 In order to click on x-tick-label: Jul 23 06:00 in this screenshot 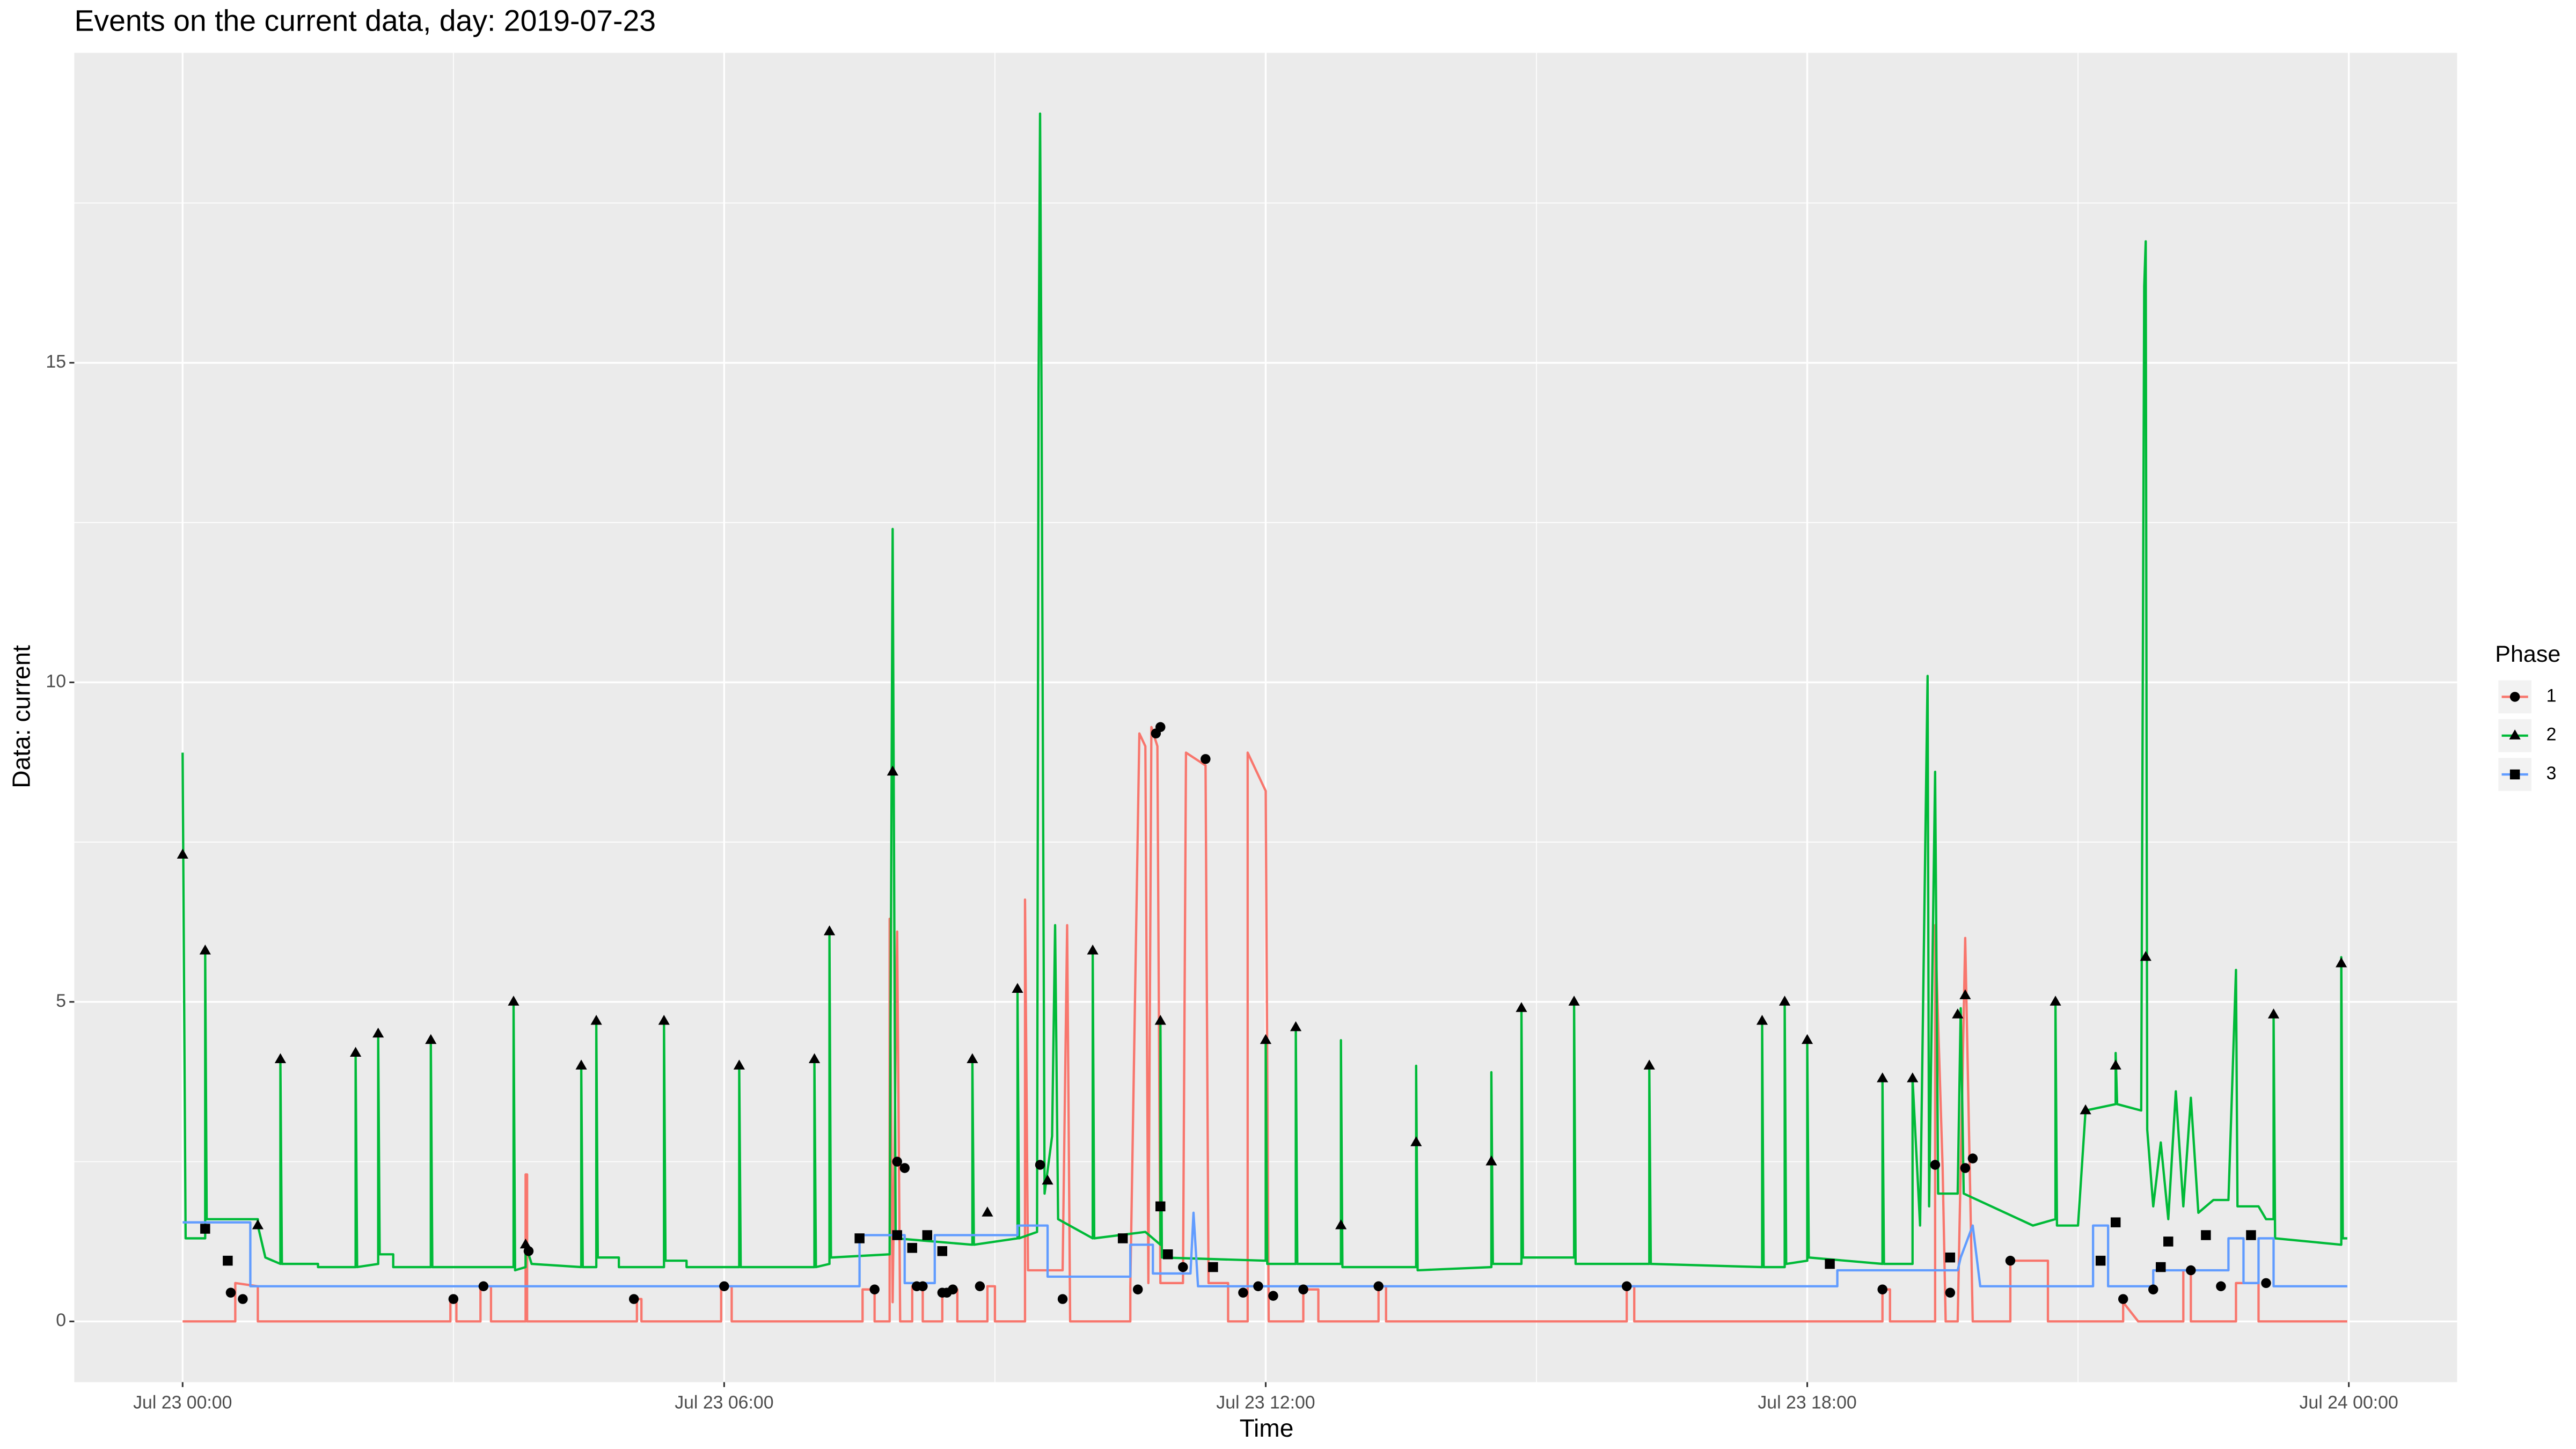, I will do `click(724, 1402)`.